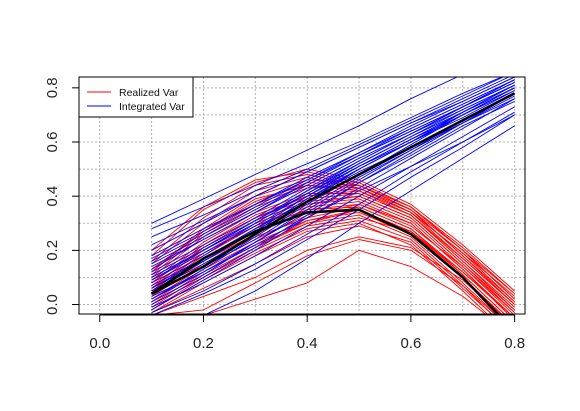 This screenshot has height=411, width=580. Describe the element at coordinates (410, 343) in the screenshot. I see `x-tick-label: 0.6` at that location.